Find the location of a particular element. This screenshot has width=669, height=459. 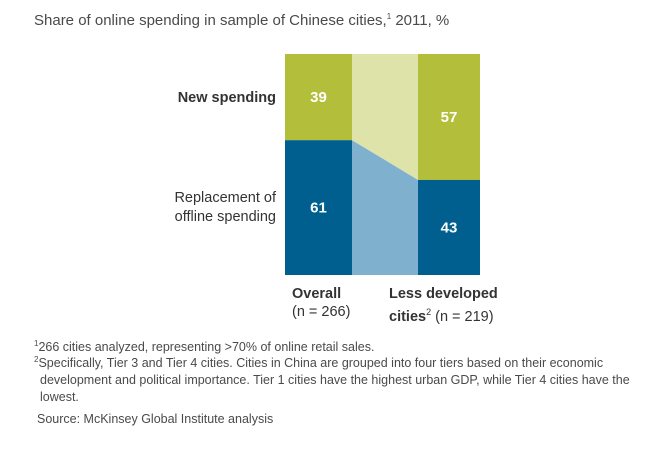

data-label-less-developed-new-spending: 57 is located at coordinates (449, 117).